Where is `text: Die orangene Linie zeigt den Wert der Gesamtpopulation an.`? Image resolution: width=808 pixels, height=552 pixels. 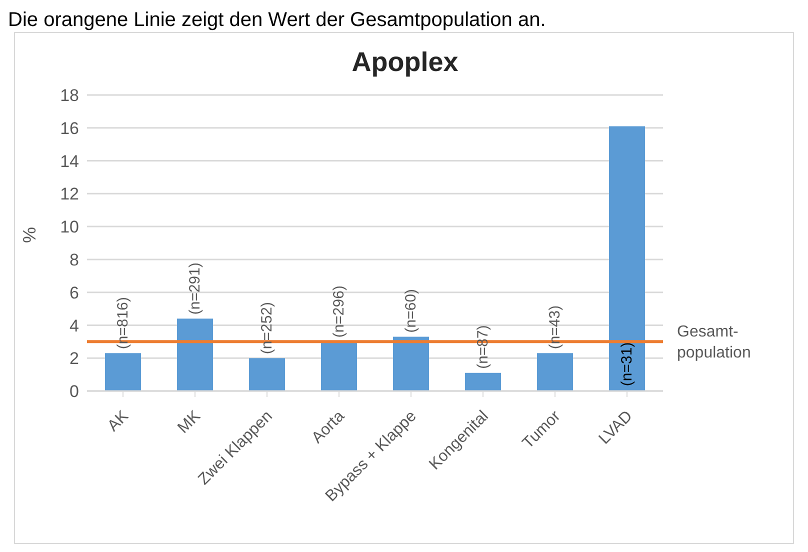
text: Die orangene Linie zeigt den Wert der Gesamtpopulation an. is located at coordinates (277, 20).